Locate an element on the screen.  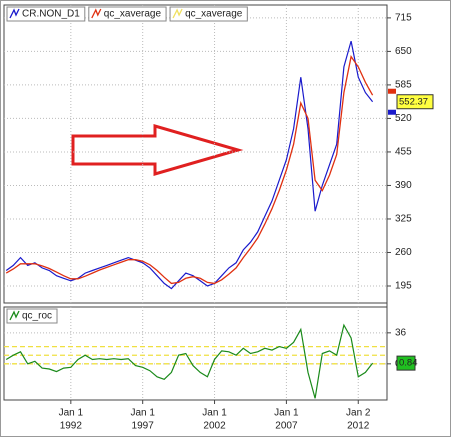
legend-label: CR.NON_D1 is located at coordinates (51, 14).